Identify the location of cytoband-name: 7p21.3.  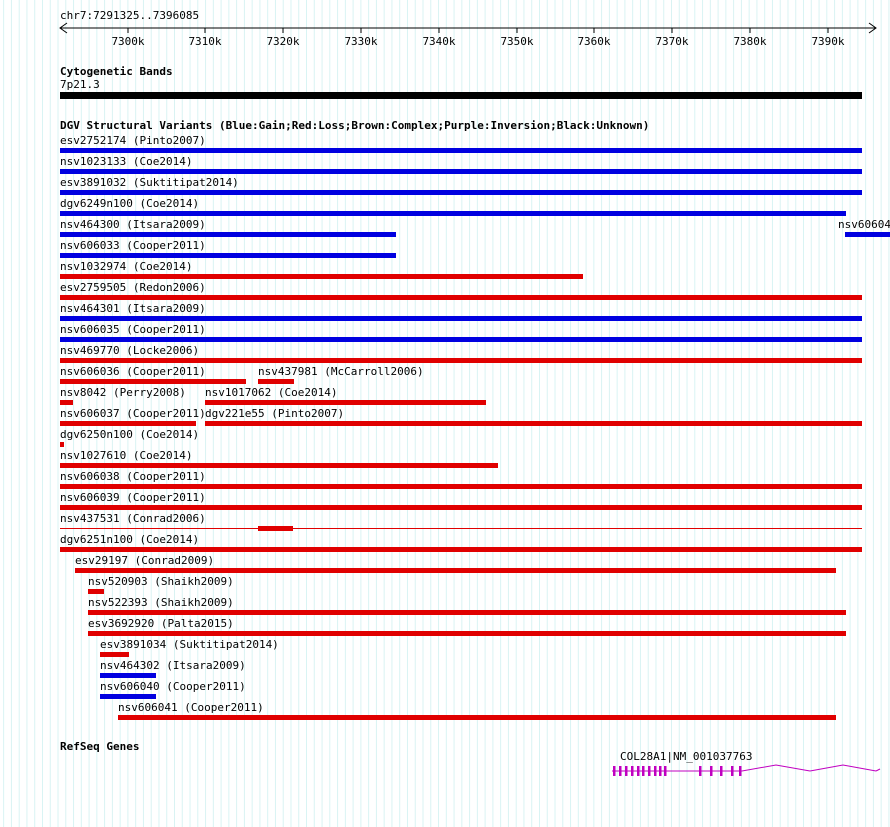
(80, 84).